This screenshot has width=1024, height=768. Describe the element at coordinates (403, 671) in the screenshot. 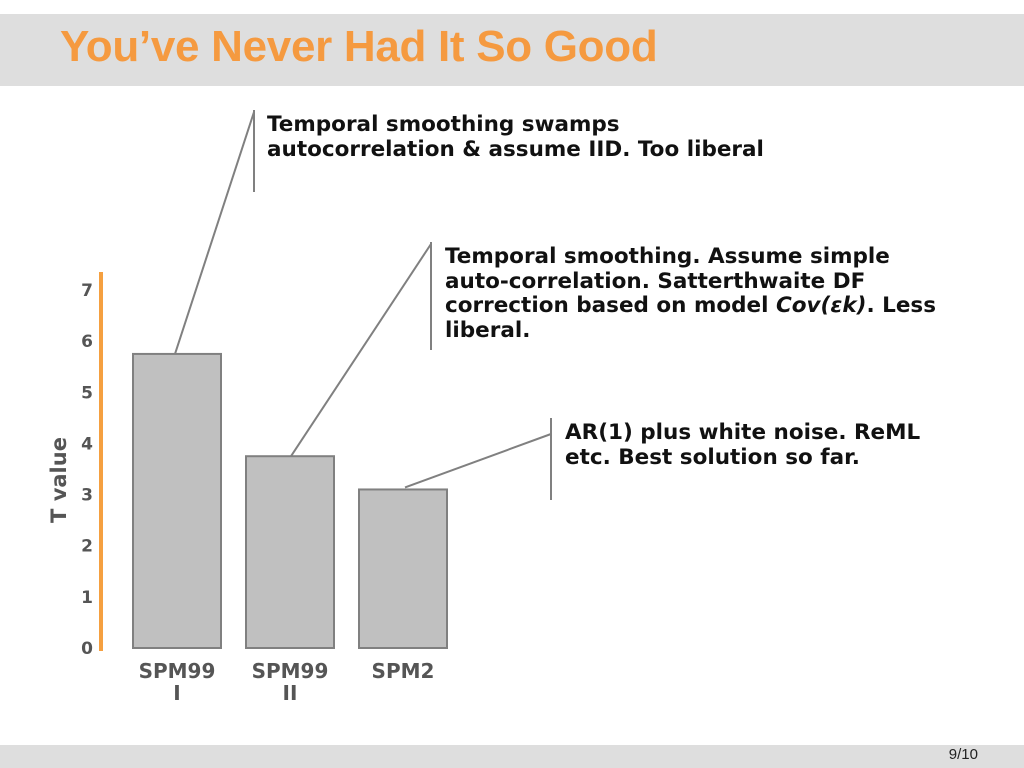

I see `x-tick-label: SPM2` at that location.